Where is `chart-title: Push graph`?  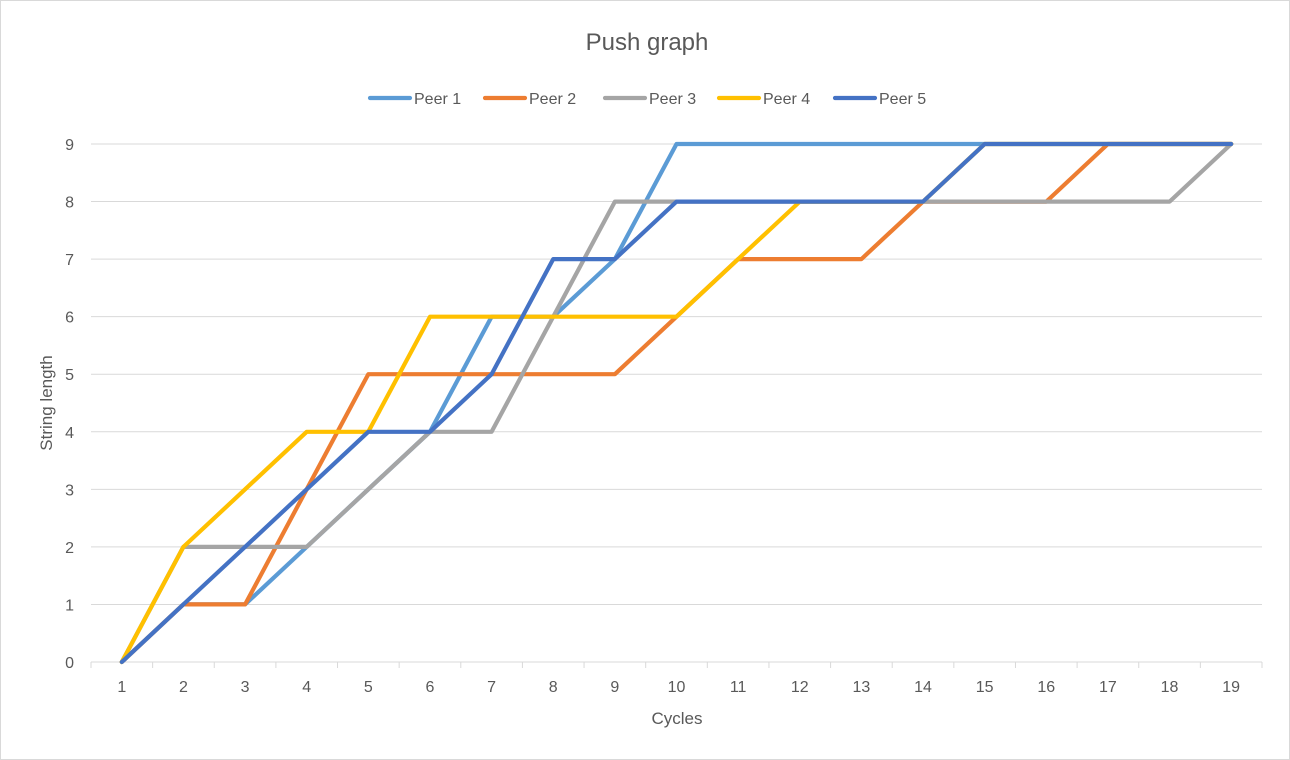
chart-title: Push graph is located at coordinates (647, 42).